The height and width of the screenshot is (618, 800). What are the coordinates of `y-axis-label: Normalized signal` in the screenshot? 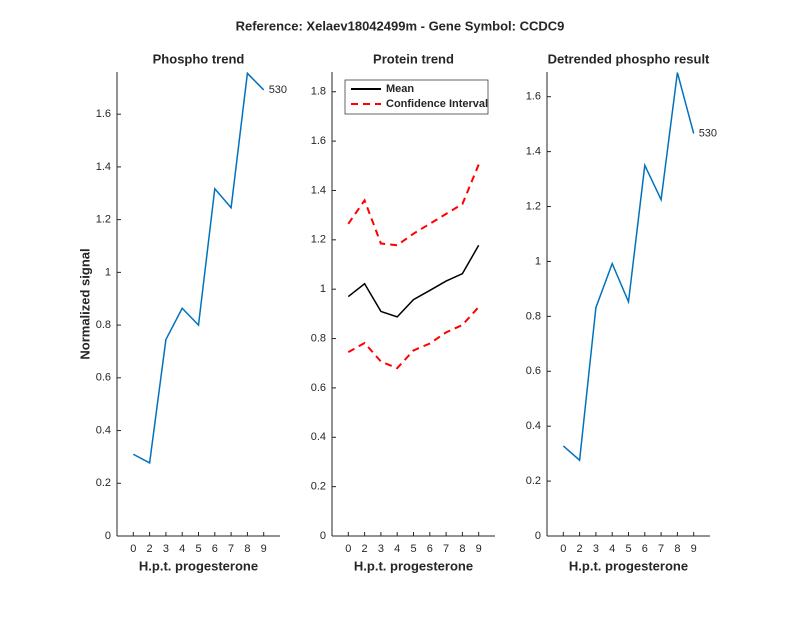 It's located at (84, 303).